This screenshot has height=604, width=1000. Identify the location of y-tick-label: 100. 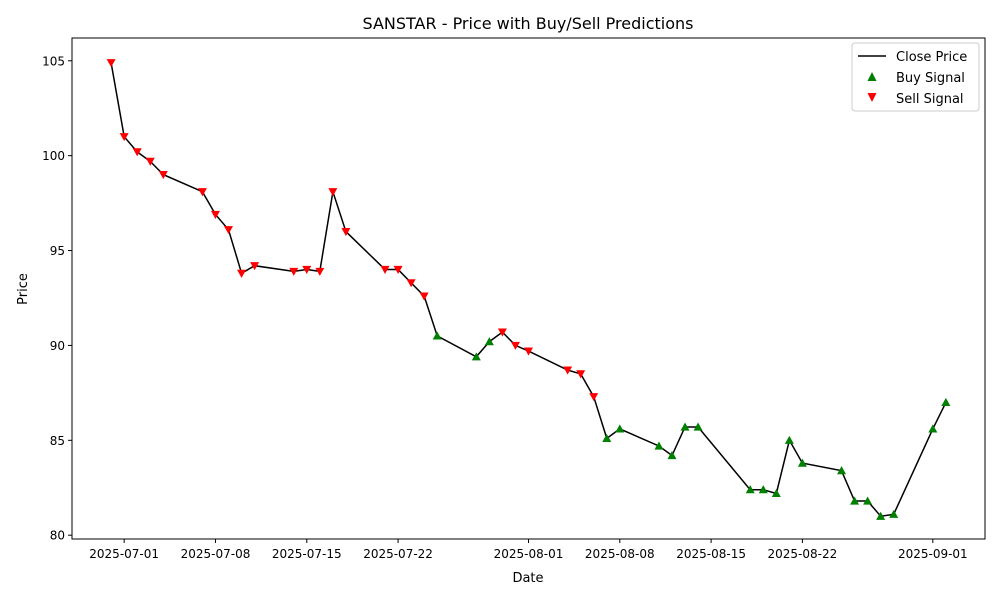
(53, 156).